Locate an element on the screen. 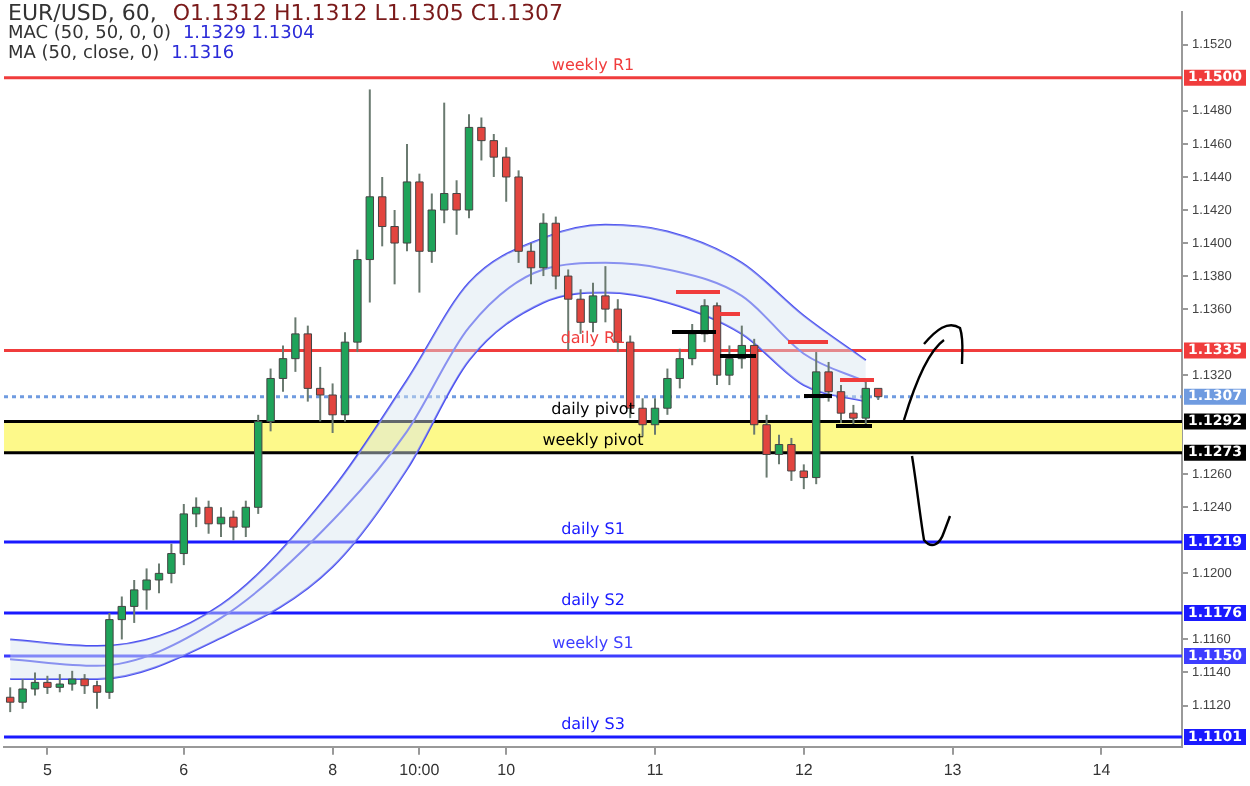 The image size is (1250, 786). ref-line-label: weekly pivot is located at coordinates (593, 439).